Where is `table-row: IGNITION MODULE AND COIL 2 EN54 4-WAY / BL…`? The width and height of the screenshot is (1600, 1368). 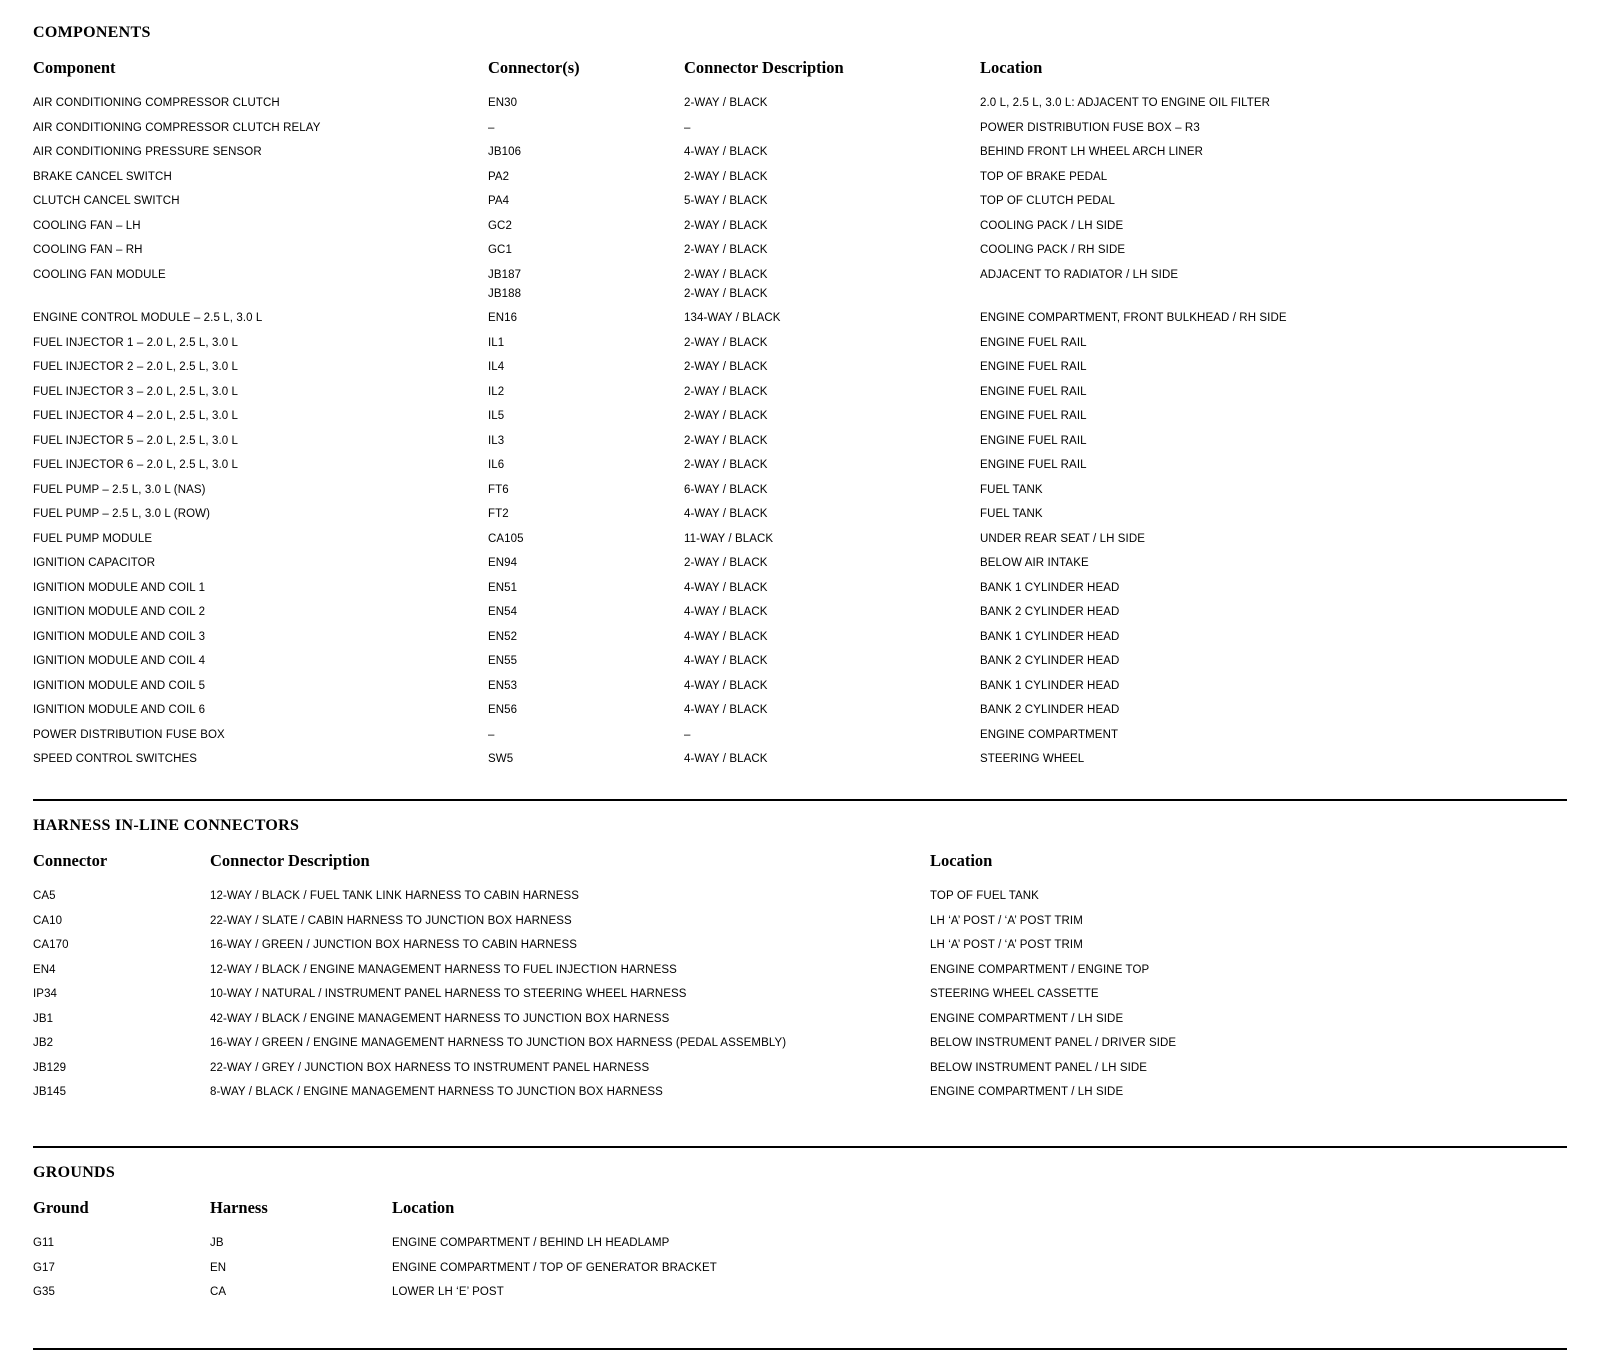
table-row: IGNITION MODULE AND COIL 2 EN54 4-WAY / BL… is located at coordinates (800, 612).